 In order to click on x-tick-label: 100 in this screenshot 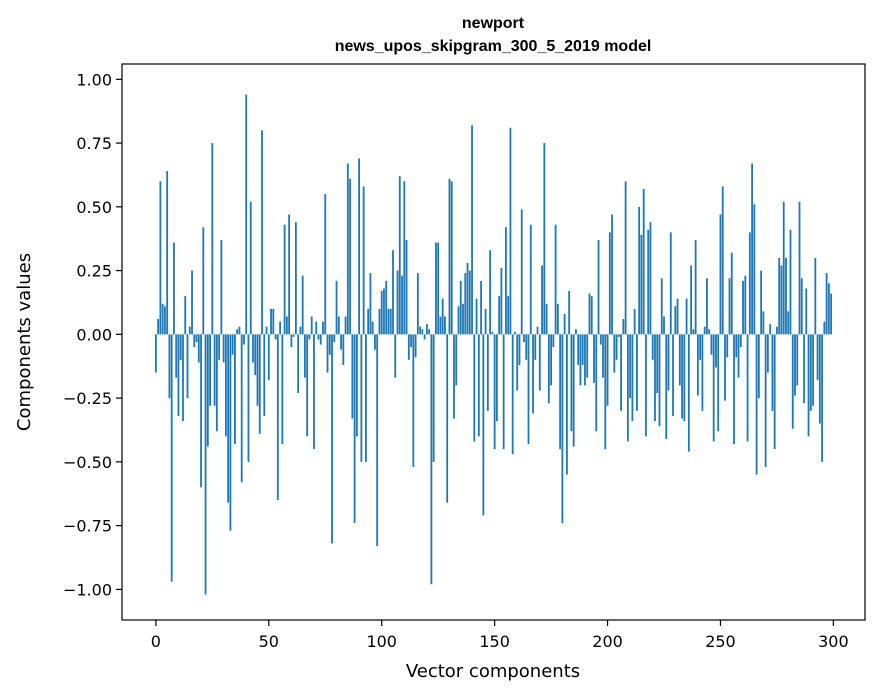, I will do `click(381, 641)`.